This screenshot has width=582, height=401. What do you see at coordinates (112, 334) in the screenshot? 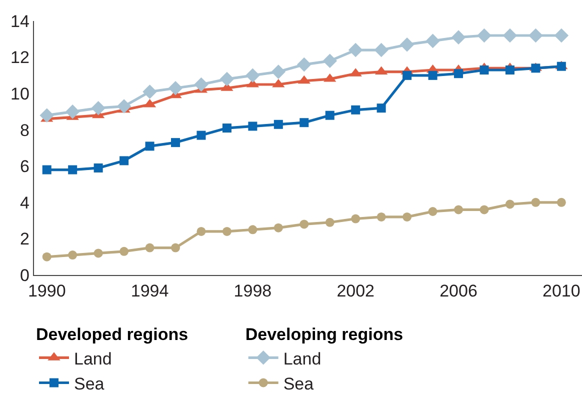
I see `text: Developed regions` at bounding box center [112, 334].